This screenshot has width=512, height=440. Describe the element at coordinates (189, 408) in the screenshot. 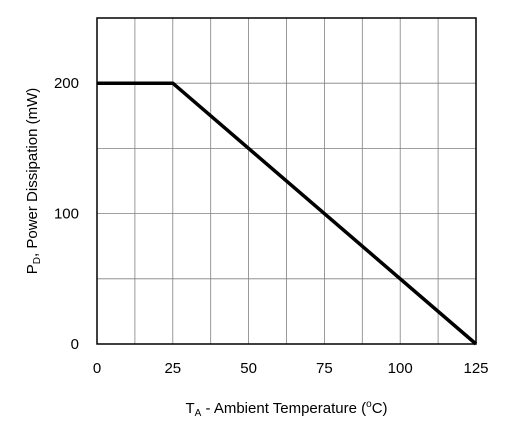

I see `x-axis-label-base: T` at that location.